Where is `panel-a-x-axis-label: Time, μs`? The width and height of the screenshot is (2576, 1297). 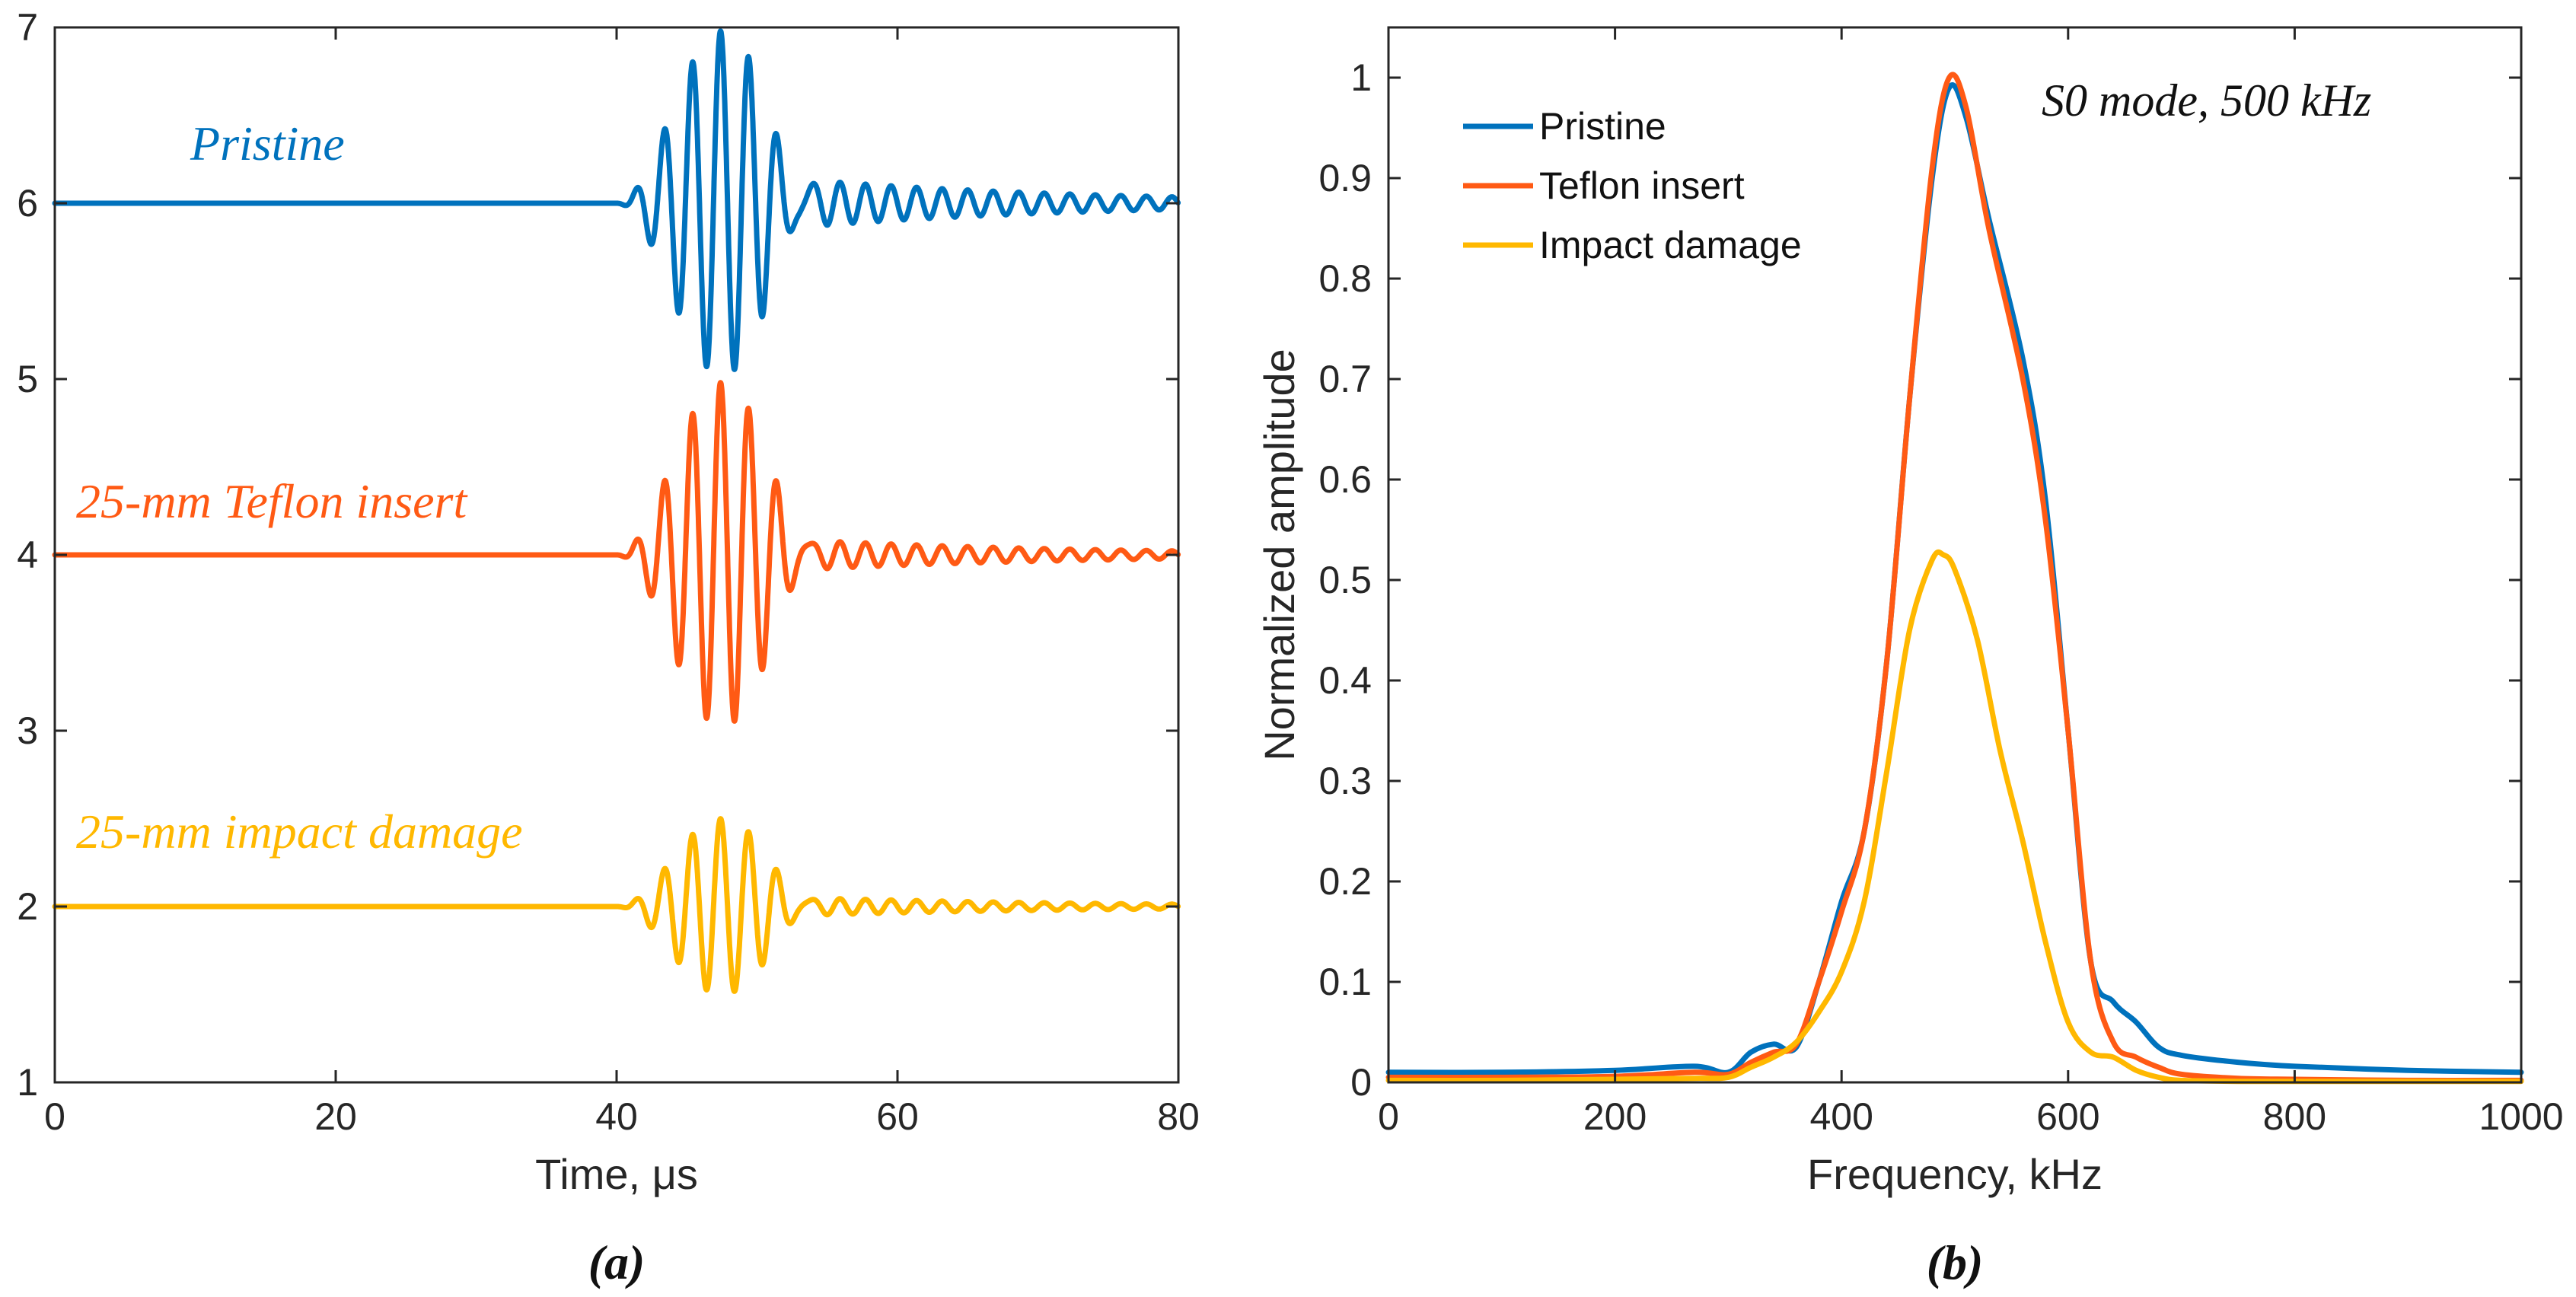
panel-a-x-axis-label: Time, μs is located at coordinates (617, 1174).